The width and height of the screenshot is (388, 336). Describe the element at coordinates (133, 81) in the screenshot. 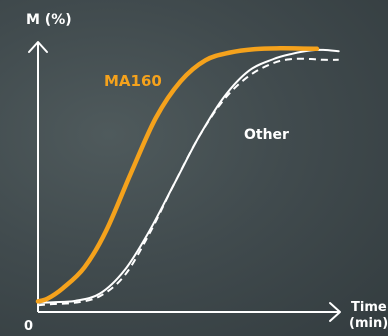

I see `series-label-ma160: MA160` at that location.